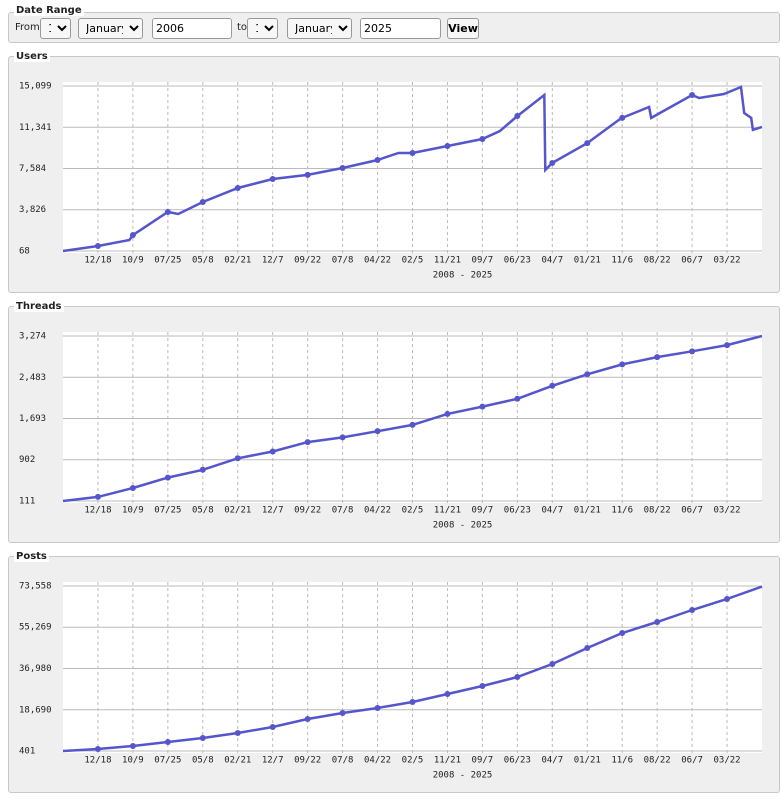 This screenshot has width=782, height=799. Describe the element at coordinates (242, 27) in the screenshot. I see `to-label: to` at that location.